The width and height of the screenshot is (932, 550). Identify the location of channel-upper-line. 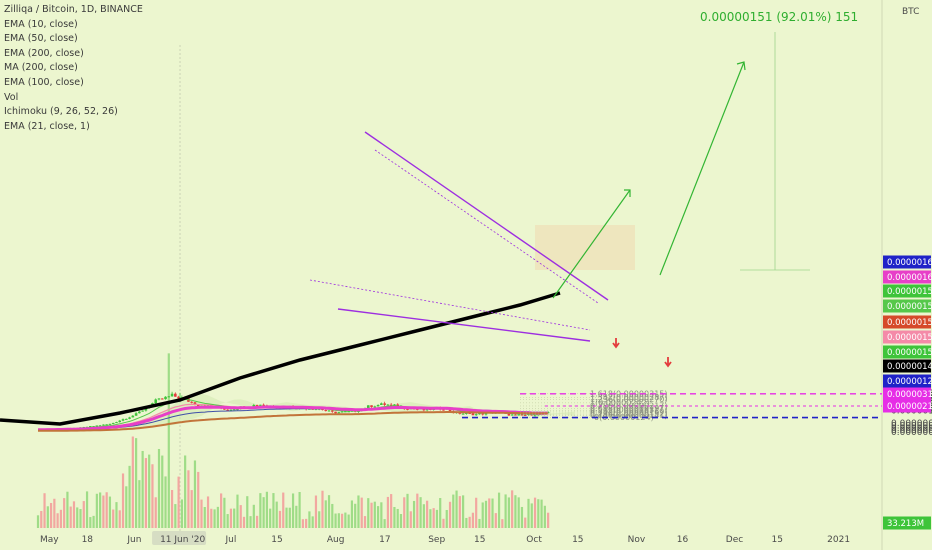
(486, 216).